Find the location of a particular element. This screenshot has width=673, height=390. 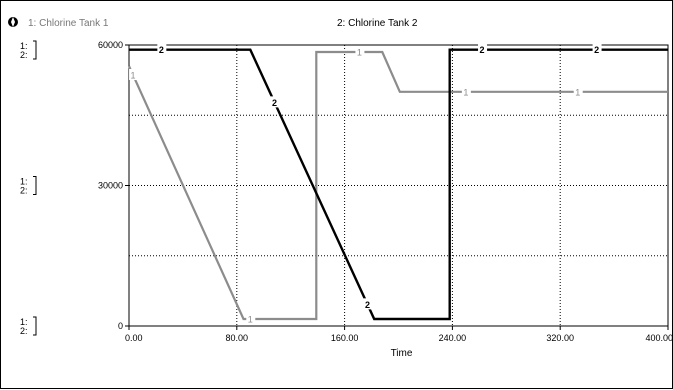

series-2-marker-1: 2 is located at coordinates (274, 103).